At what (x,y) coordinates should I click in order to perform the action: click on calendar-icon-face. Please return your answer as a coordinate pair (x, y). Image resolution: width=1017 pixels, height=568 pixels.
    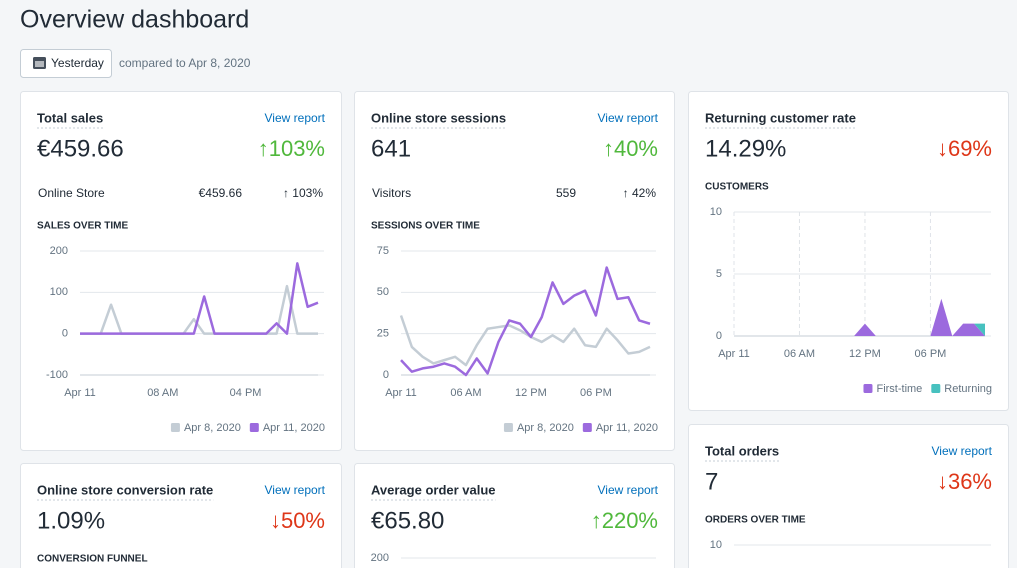
    Looking at the image, I should click on (39, 64).